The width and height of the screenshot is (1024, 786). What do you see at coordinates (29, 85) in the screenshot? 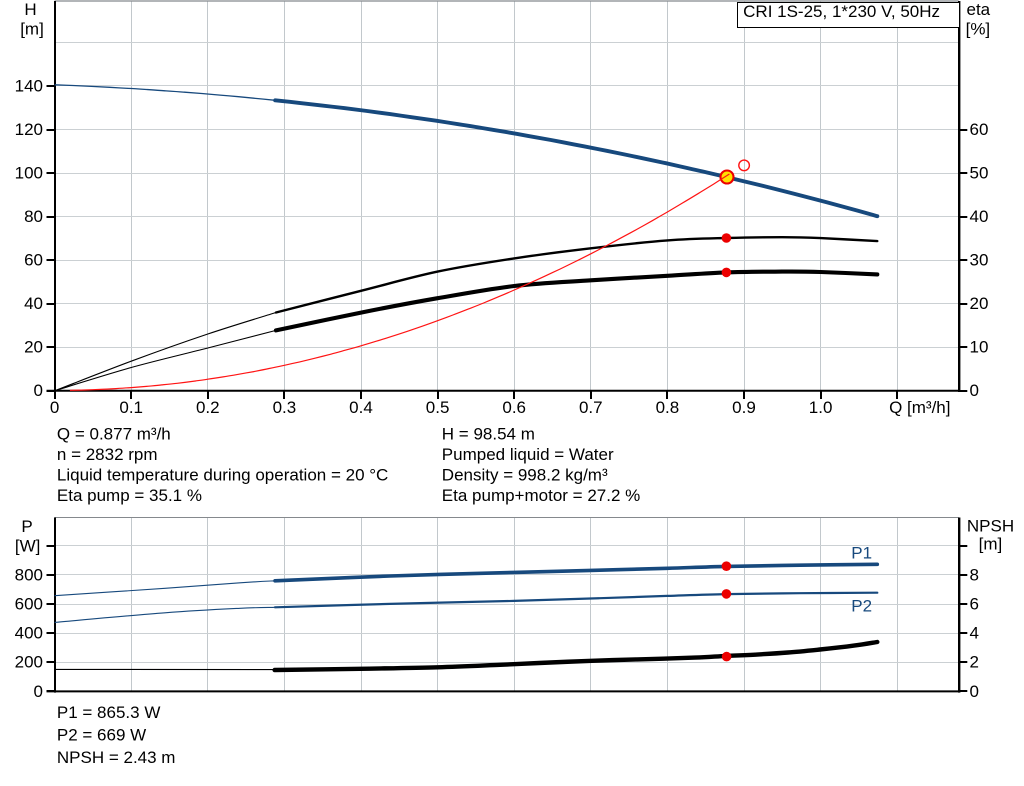
I see `svg-text: 140` at bounding box center [29, 85].